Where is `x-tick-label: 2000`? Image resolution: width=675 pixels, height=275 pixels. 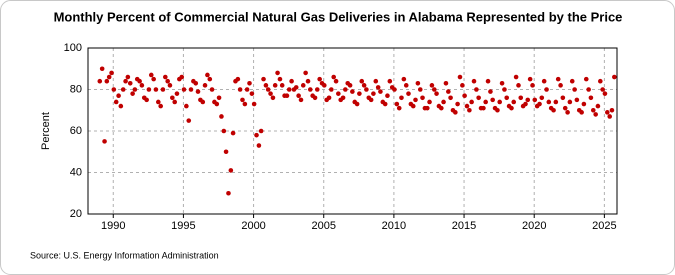
x-tick-label: 2000 is located at coordinates (253, 226).